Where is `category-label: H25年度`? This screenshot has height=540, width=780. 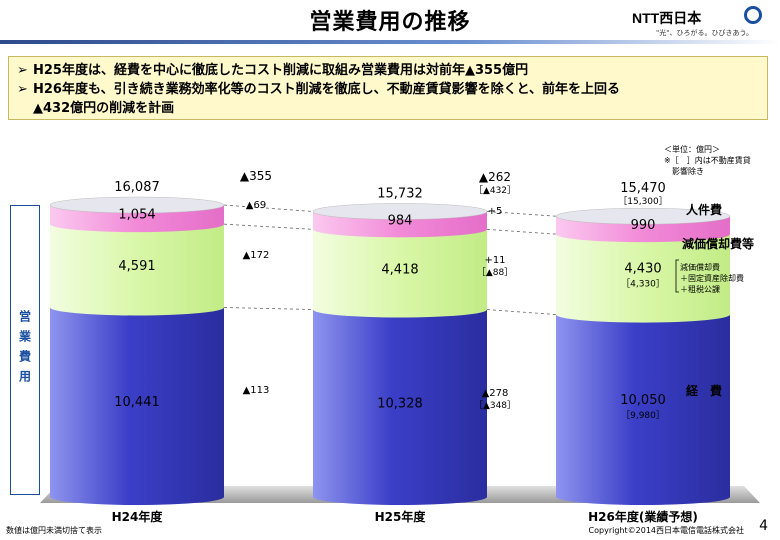
category-label: H25年度 is located at coordinates (401, 516).